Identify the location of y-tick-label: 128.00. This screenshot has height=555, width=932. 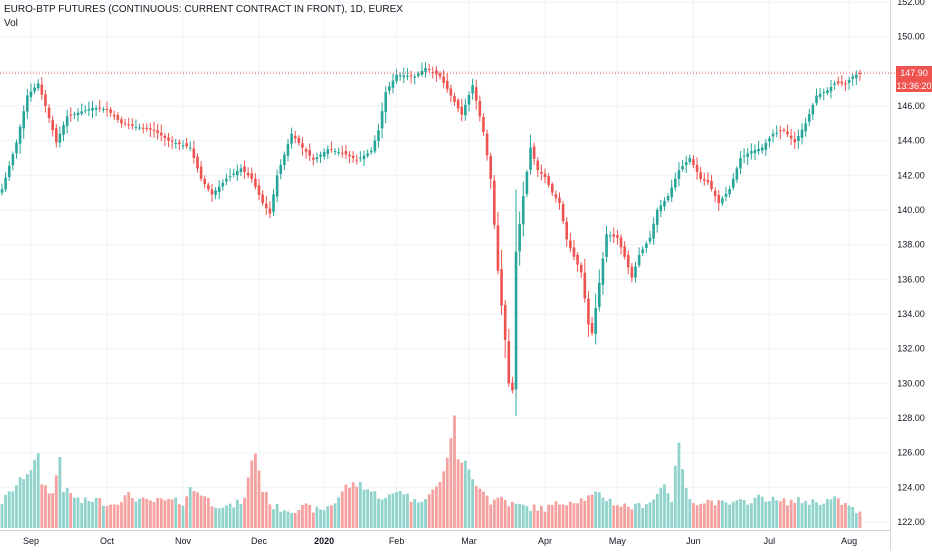
(911, 418).